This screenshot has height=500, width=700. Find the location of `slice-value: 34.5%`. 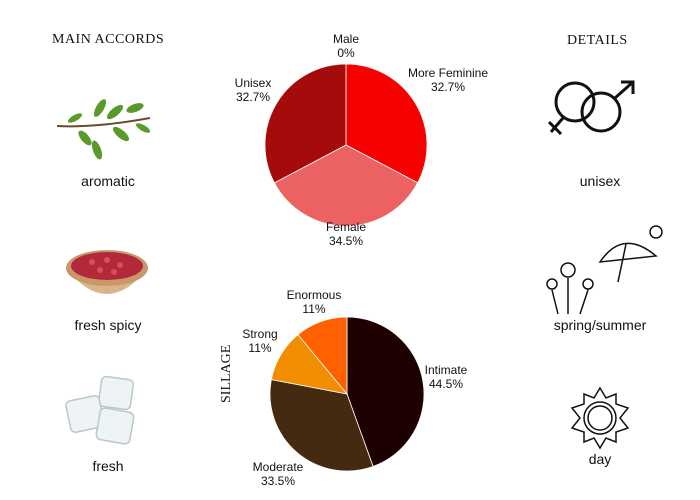

slice-value: 34.5% is located at coordinates (346, 241).